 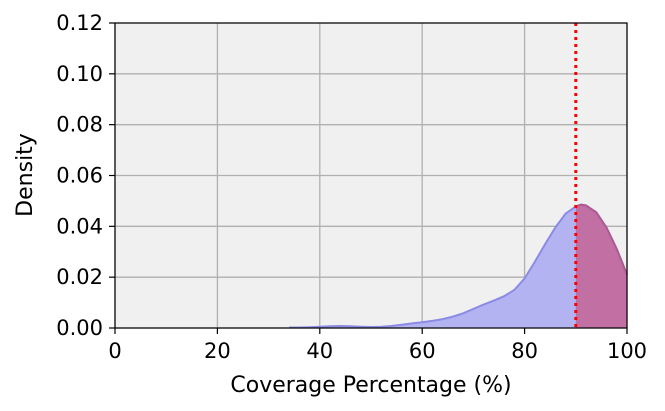 I want to click on y-axis-label: Density, so click(x=25, y=175).